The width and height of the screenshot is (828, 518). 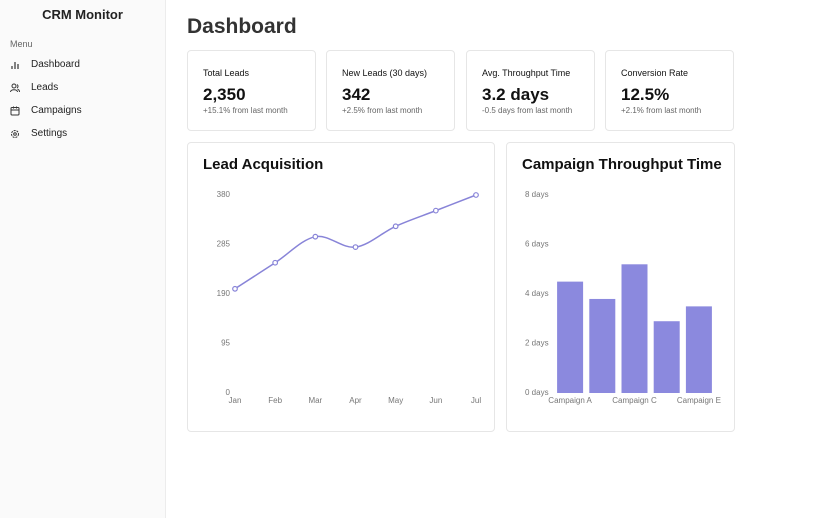 I want to click on y-tick-label: 95, so click(x=225, y=343).